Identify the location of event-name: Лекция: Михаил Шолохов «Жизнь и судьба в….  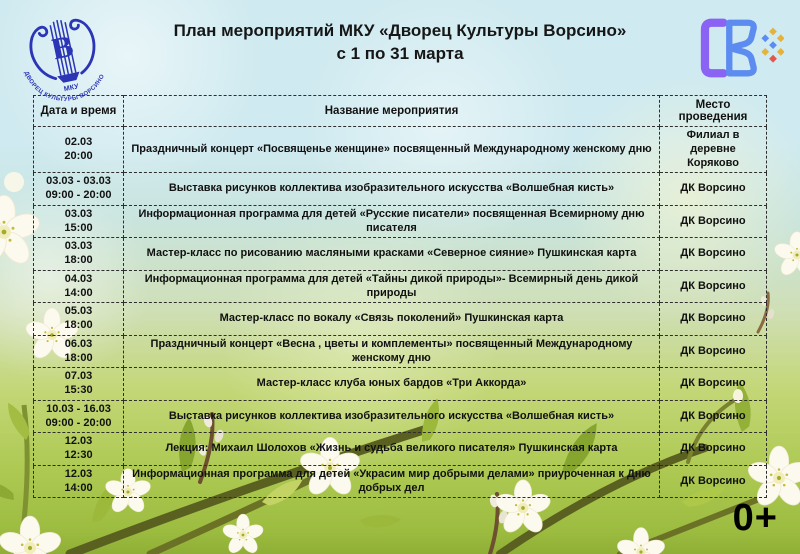
(391, 449).